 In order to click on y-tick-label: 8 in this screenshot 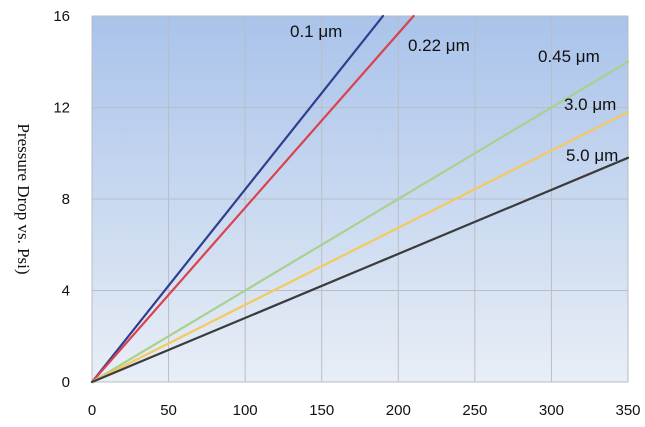, I will do `click(66, 199)`.